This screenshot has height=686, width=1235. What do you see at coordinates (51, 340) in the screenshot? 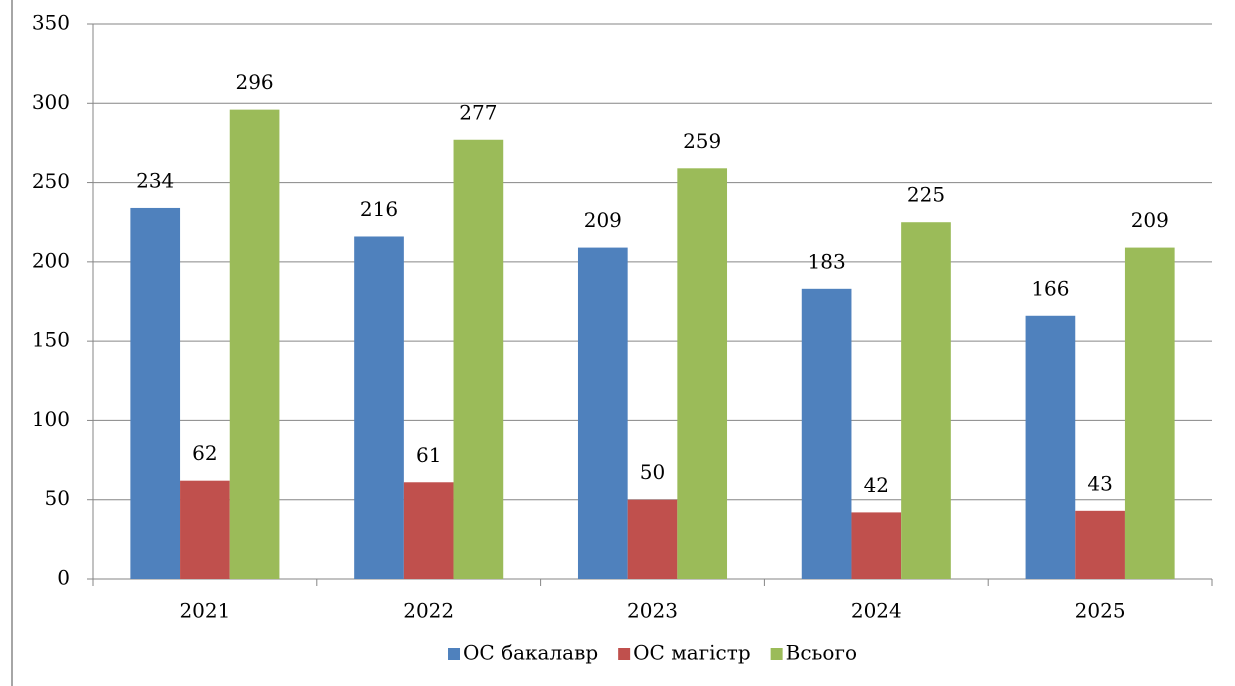
I see `y-tick-label: 150` at bounding box center [51, 340].